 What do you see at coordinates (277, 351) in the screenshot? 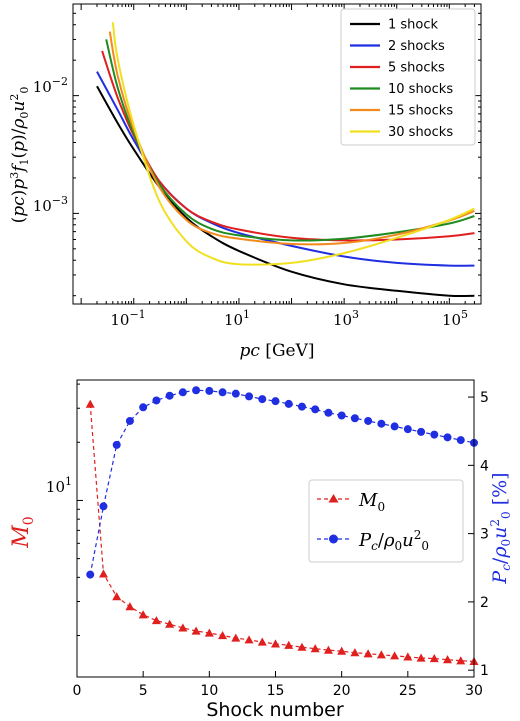
I see `spectrum-x-axis-label: pc [GeV]` at bounding box center [277, 351].